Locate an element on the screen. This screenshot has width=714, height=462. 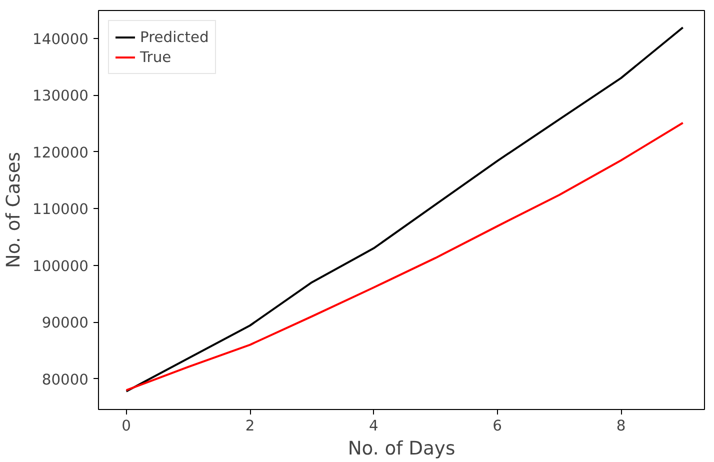
x-tick-label: 0 is located at coordinates (126, 426).